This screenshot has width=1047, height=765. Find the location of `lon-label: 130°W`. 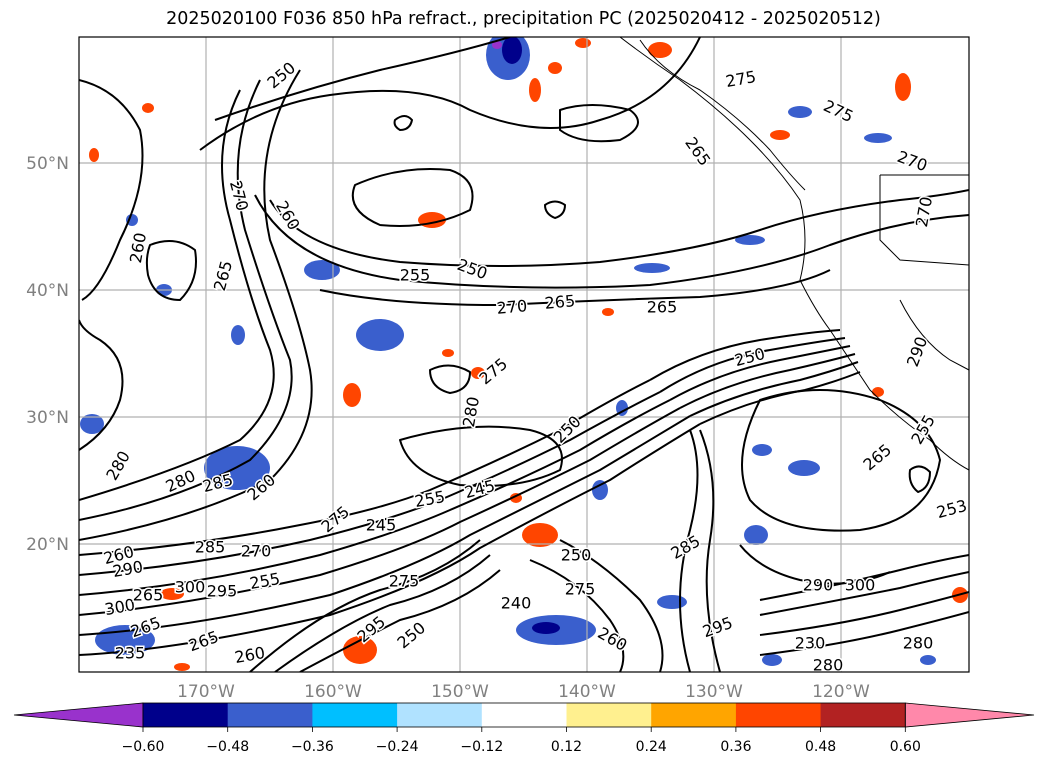

lon-label: 130°W is located at coordinates (714, 692).